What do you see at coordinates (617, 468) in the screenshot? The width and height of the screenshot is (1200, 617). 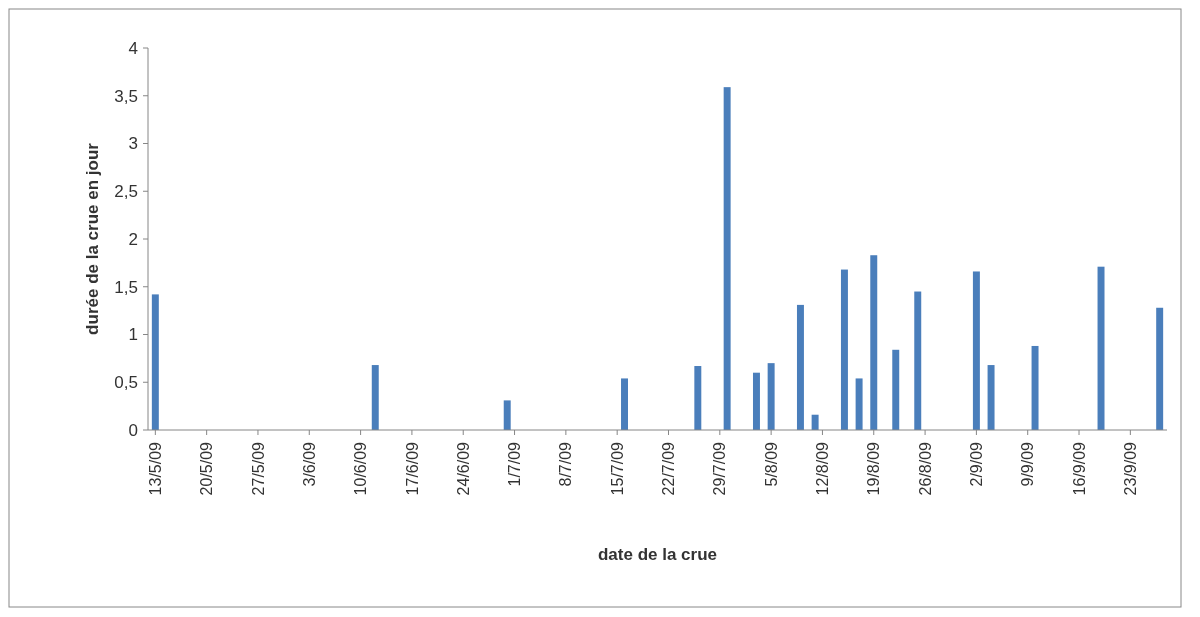 I see `x-tick-label: 15/7/09` at bounding box center [617, 468].